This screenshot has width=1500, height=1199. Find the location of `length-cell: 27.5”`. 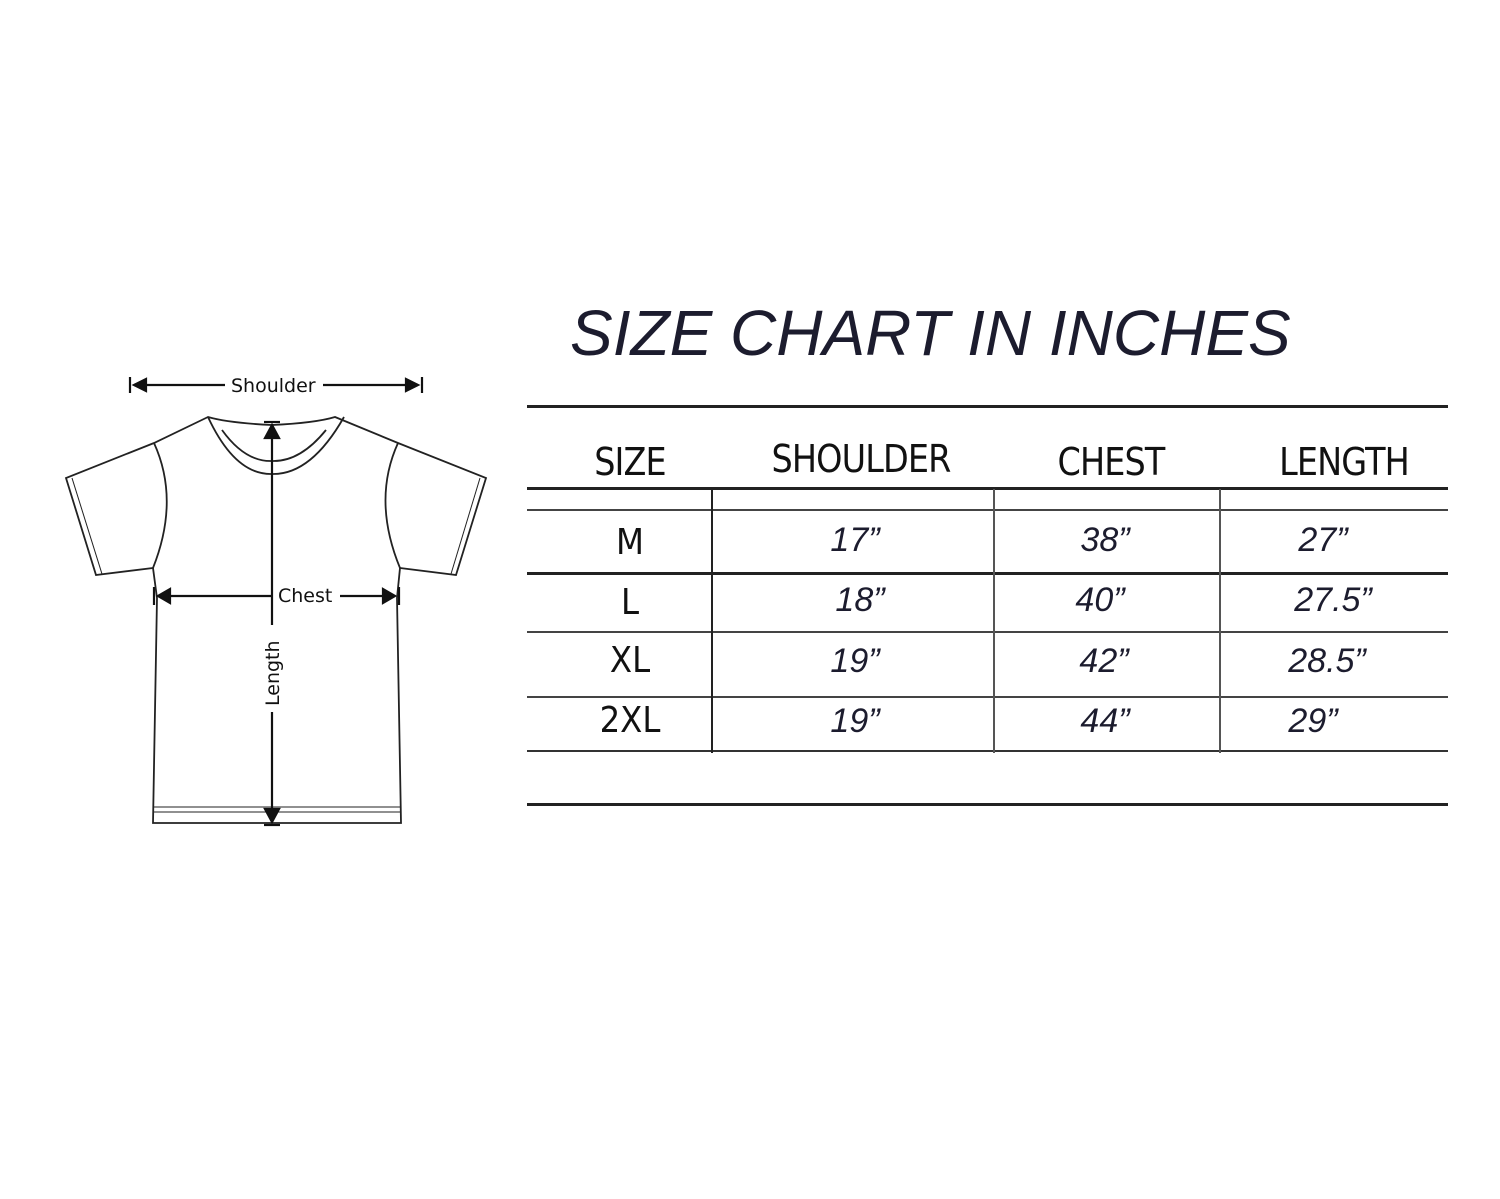

length-cell: 27.5” is located at coordinates (1333, 600).